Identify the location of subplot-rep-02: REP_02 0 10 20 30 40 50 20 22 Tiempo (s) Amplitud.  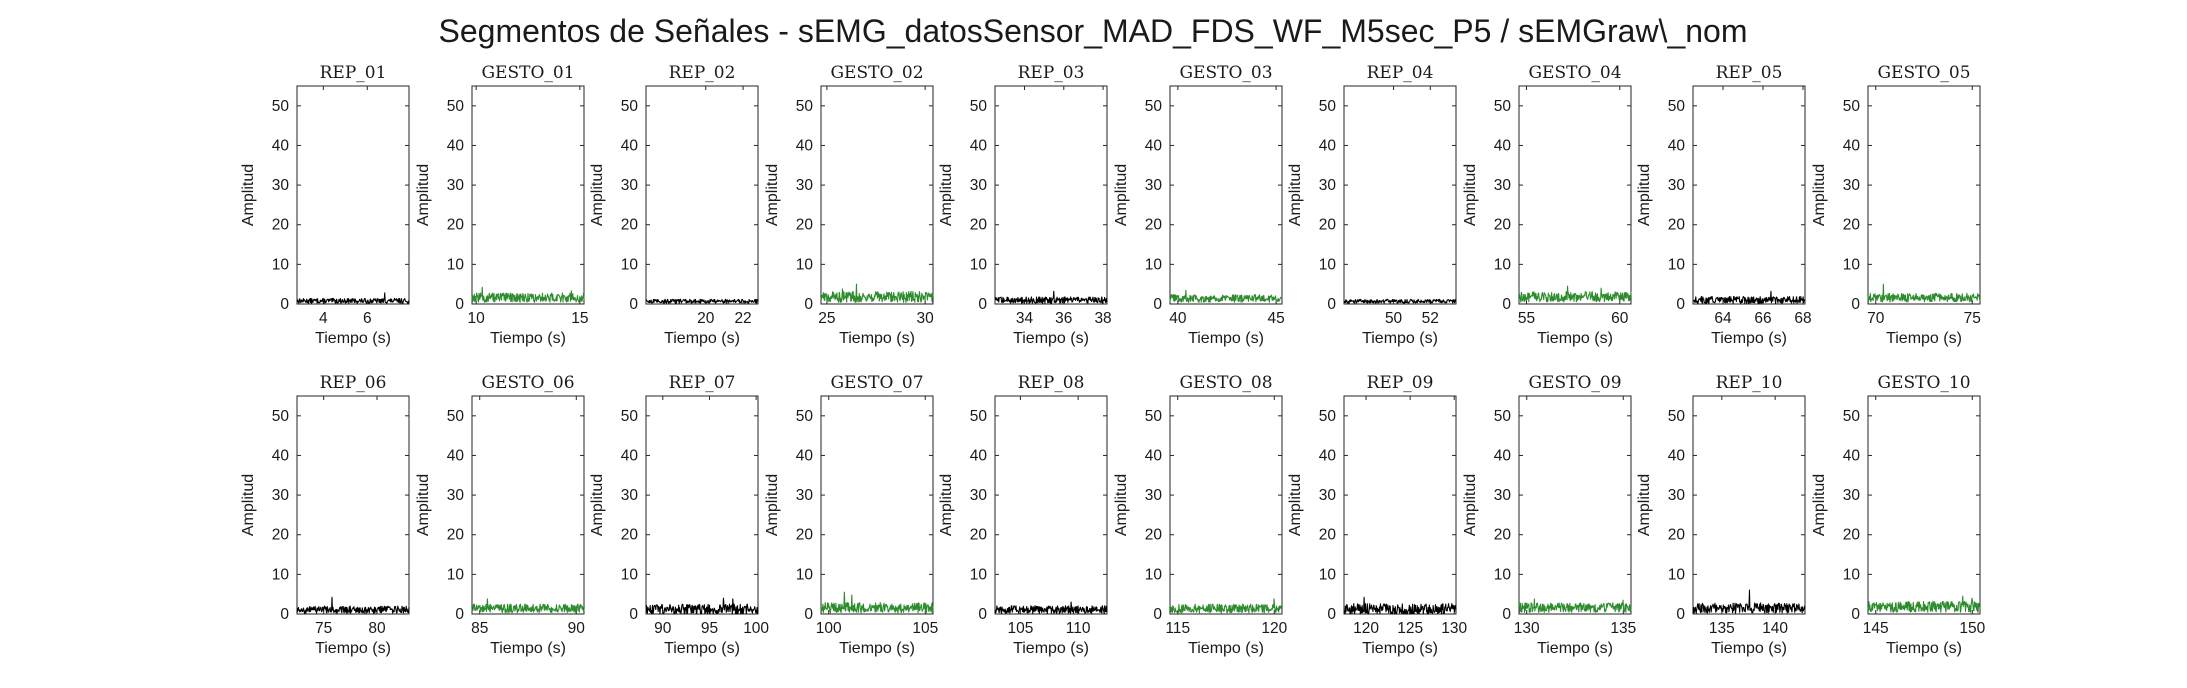
(674, 205).